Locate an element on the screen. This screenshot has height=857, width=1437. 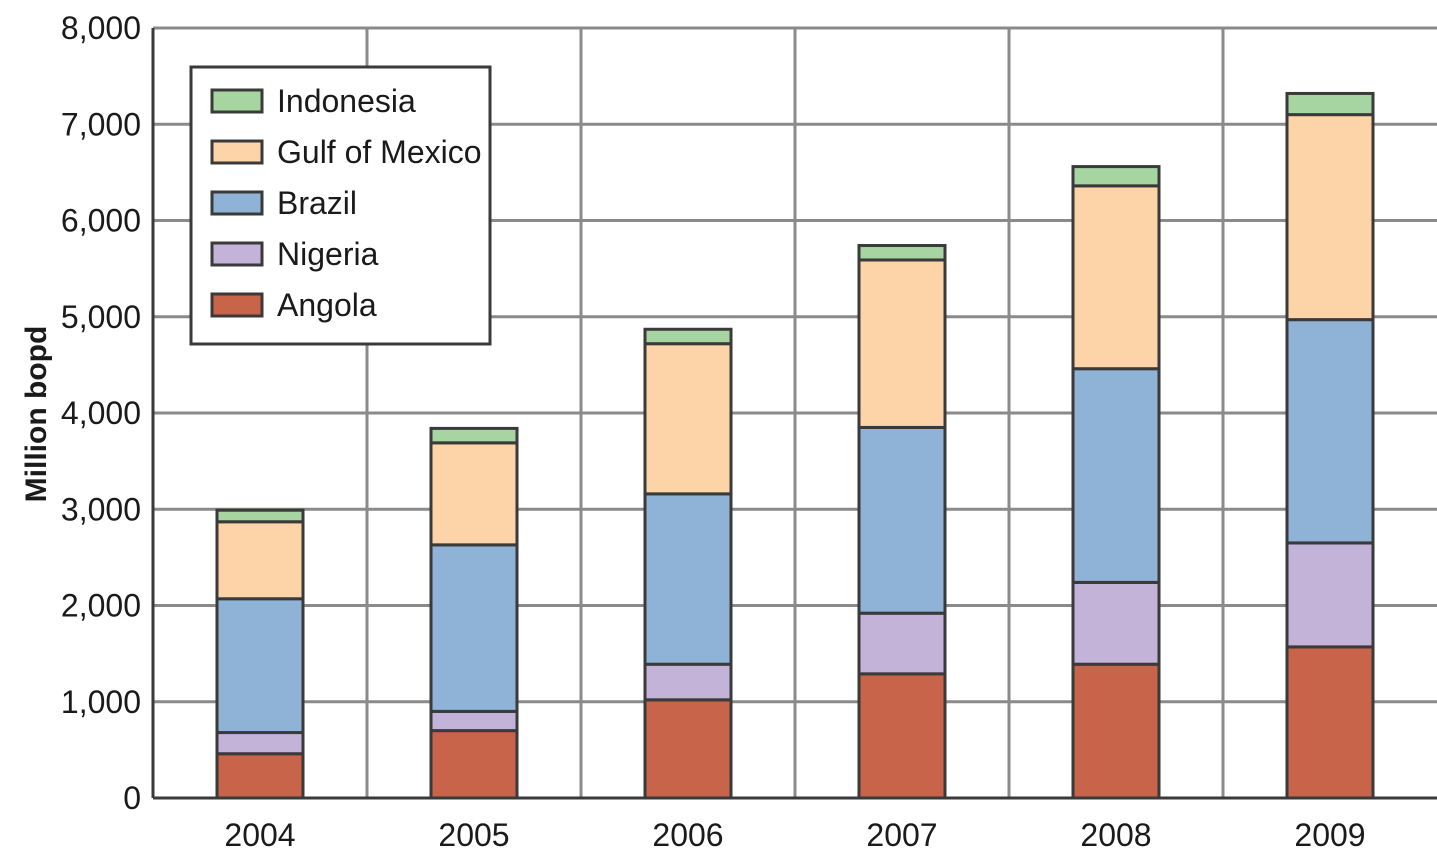
y-tick-label: 4,000 is located at coordinates (101, 413).